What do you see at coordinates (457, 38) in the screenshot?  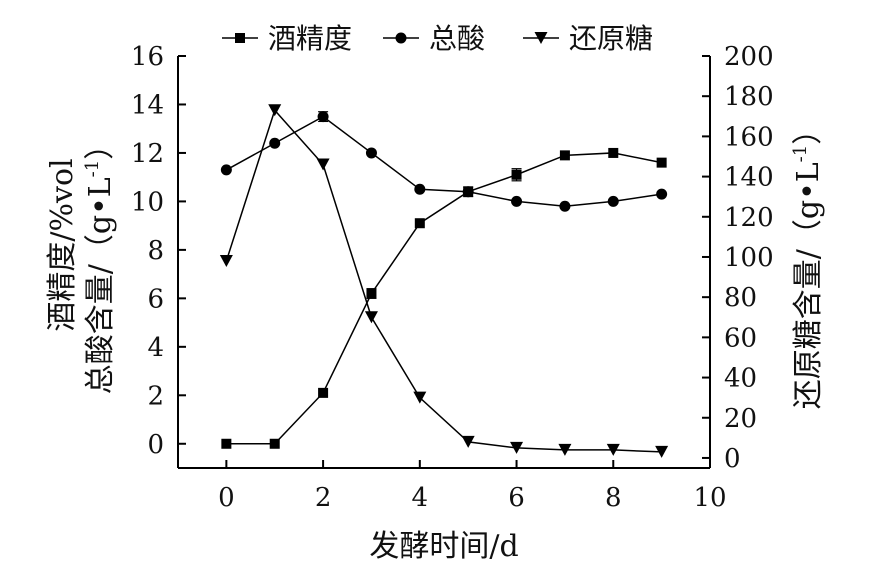 I see `legend-label: 总酸` at bounding box center [457, 38].